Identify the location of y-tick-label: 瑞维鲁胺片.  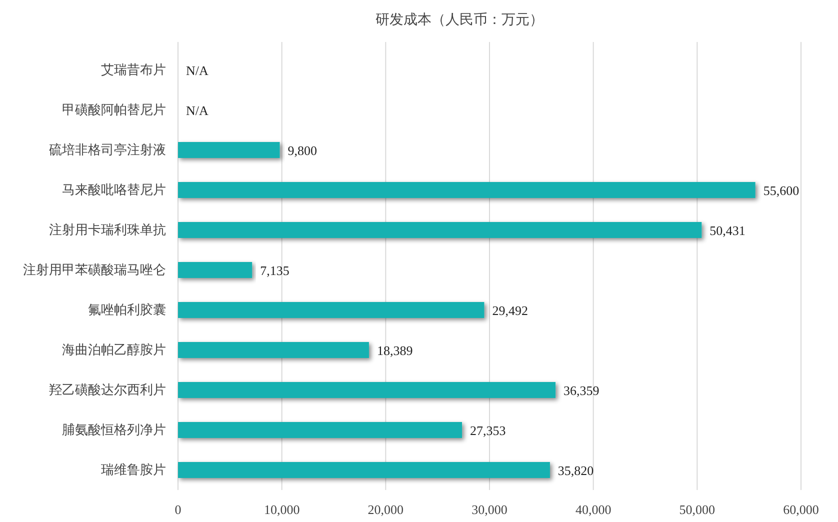
(133, 469).